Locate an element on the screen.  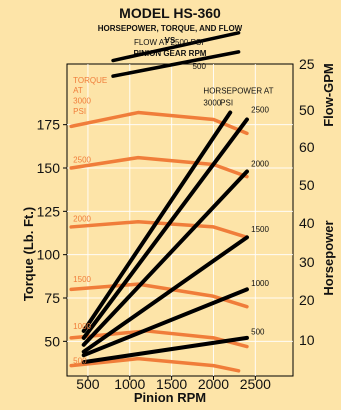
y-right-hp-tick-label: 30 is located at coordinates (307, 262).